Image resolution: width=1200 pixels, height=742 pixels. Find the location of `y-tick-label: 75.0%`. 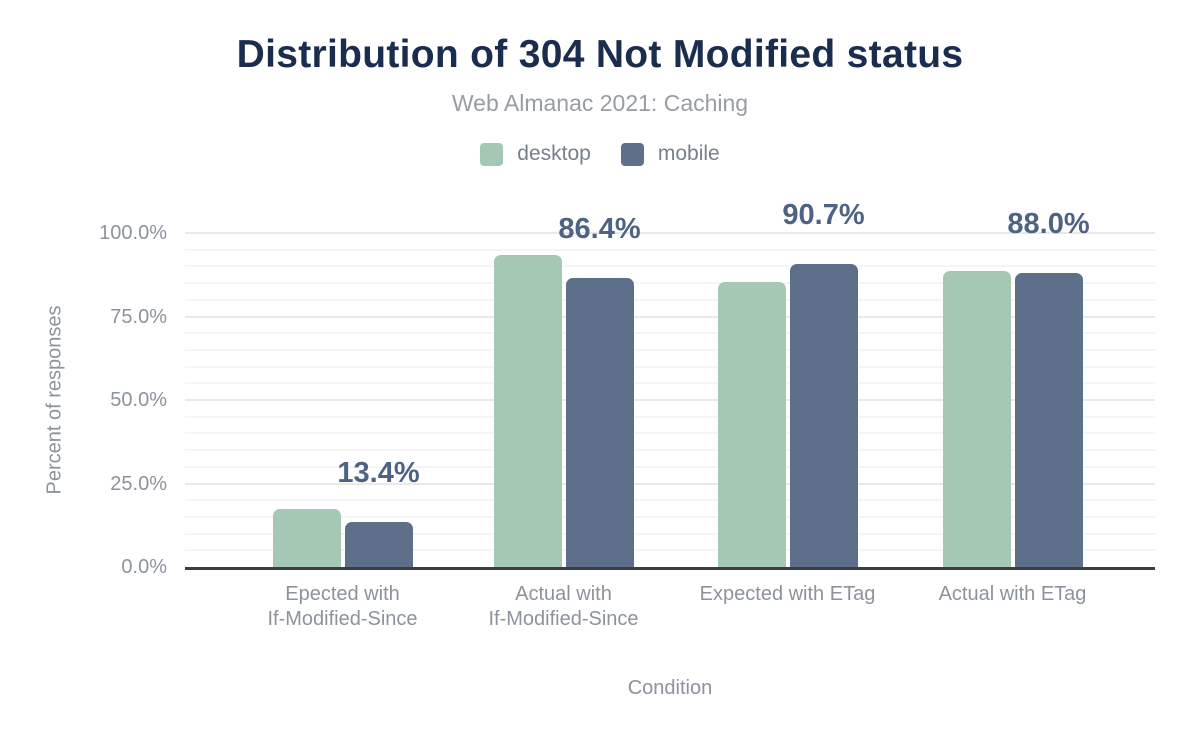

y-tick-label: 75.0% is located at coordinates (138, 316).